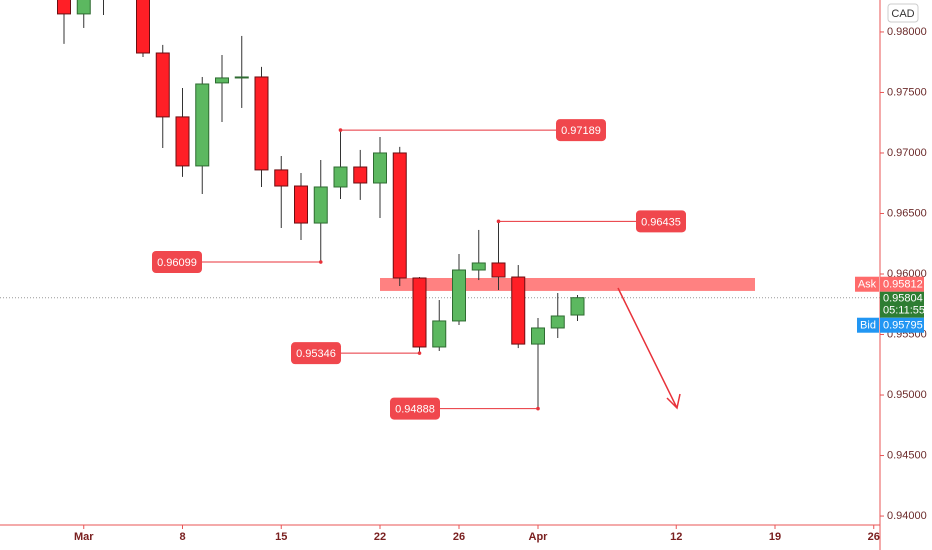  I want to click on annotation-label: 0.97189, so click(581, 131).